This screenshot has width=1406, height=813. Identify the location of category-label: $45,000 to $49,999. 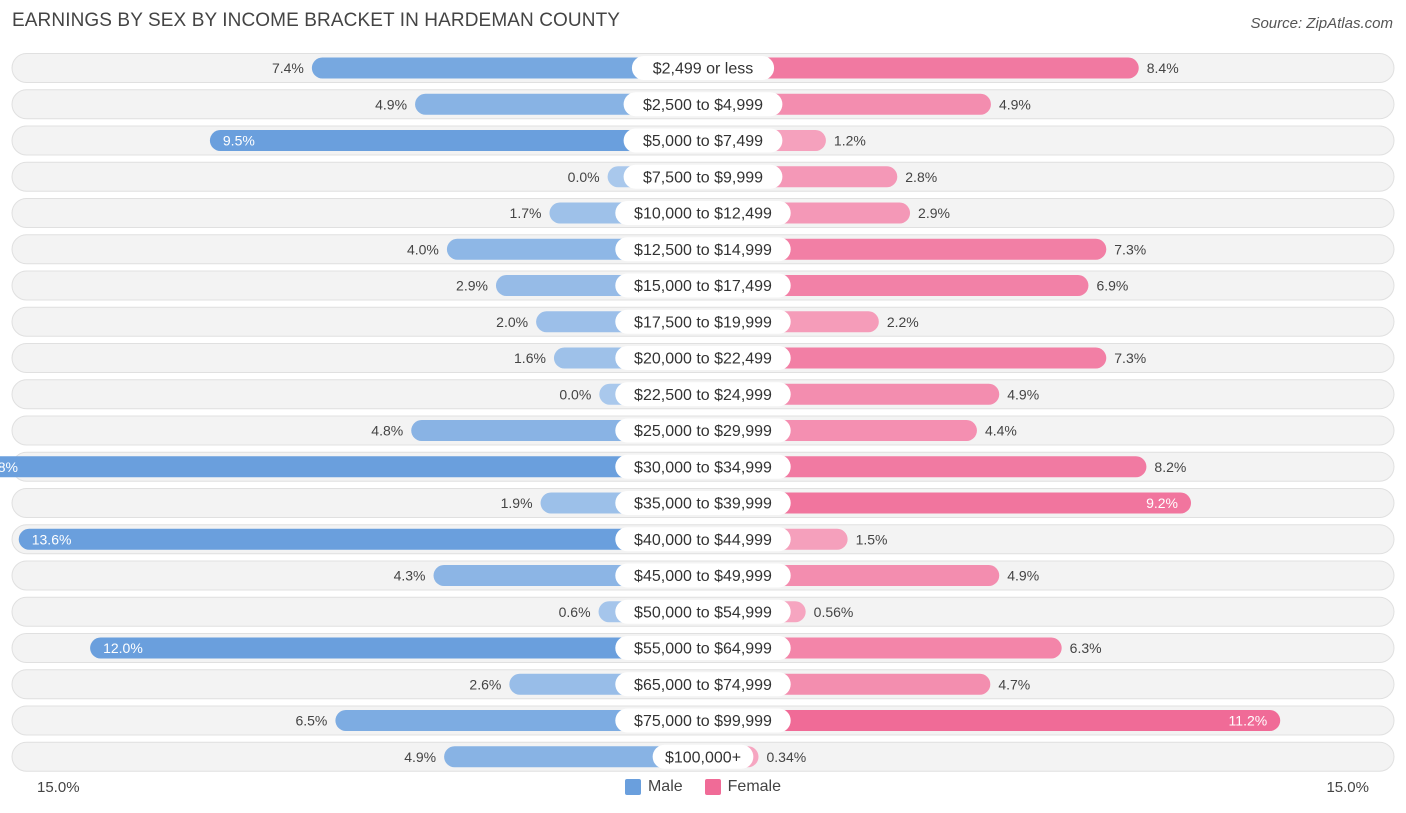
(703, 576).